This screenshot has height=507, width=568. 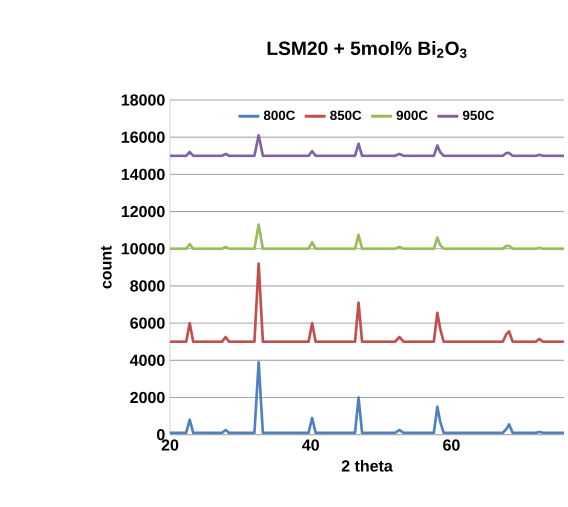 I want to click on y-tick-label: 12000, so click(x=143, y=212).